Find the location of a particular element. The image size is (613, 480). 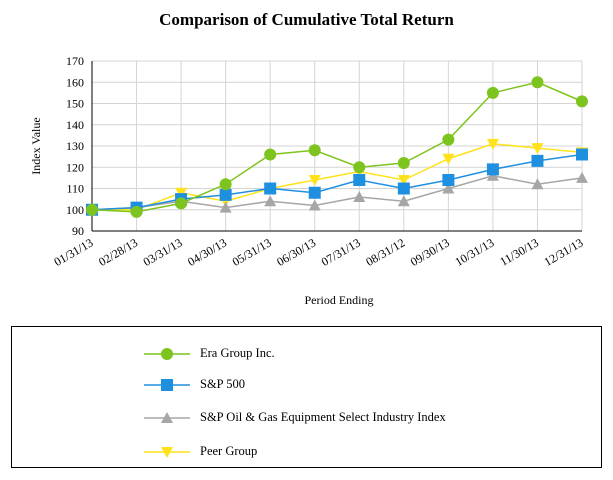

legend-label: S&P 500 is located at coordinates (223, 384).